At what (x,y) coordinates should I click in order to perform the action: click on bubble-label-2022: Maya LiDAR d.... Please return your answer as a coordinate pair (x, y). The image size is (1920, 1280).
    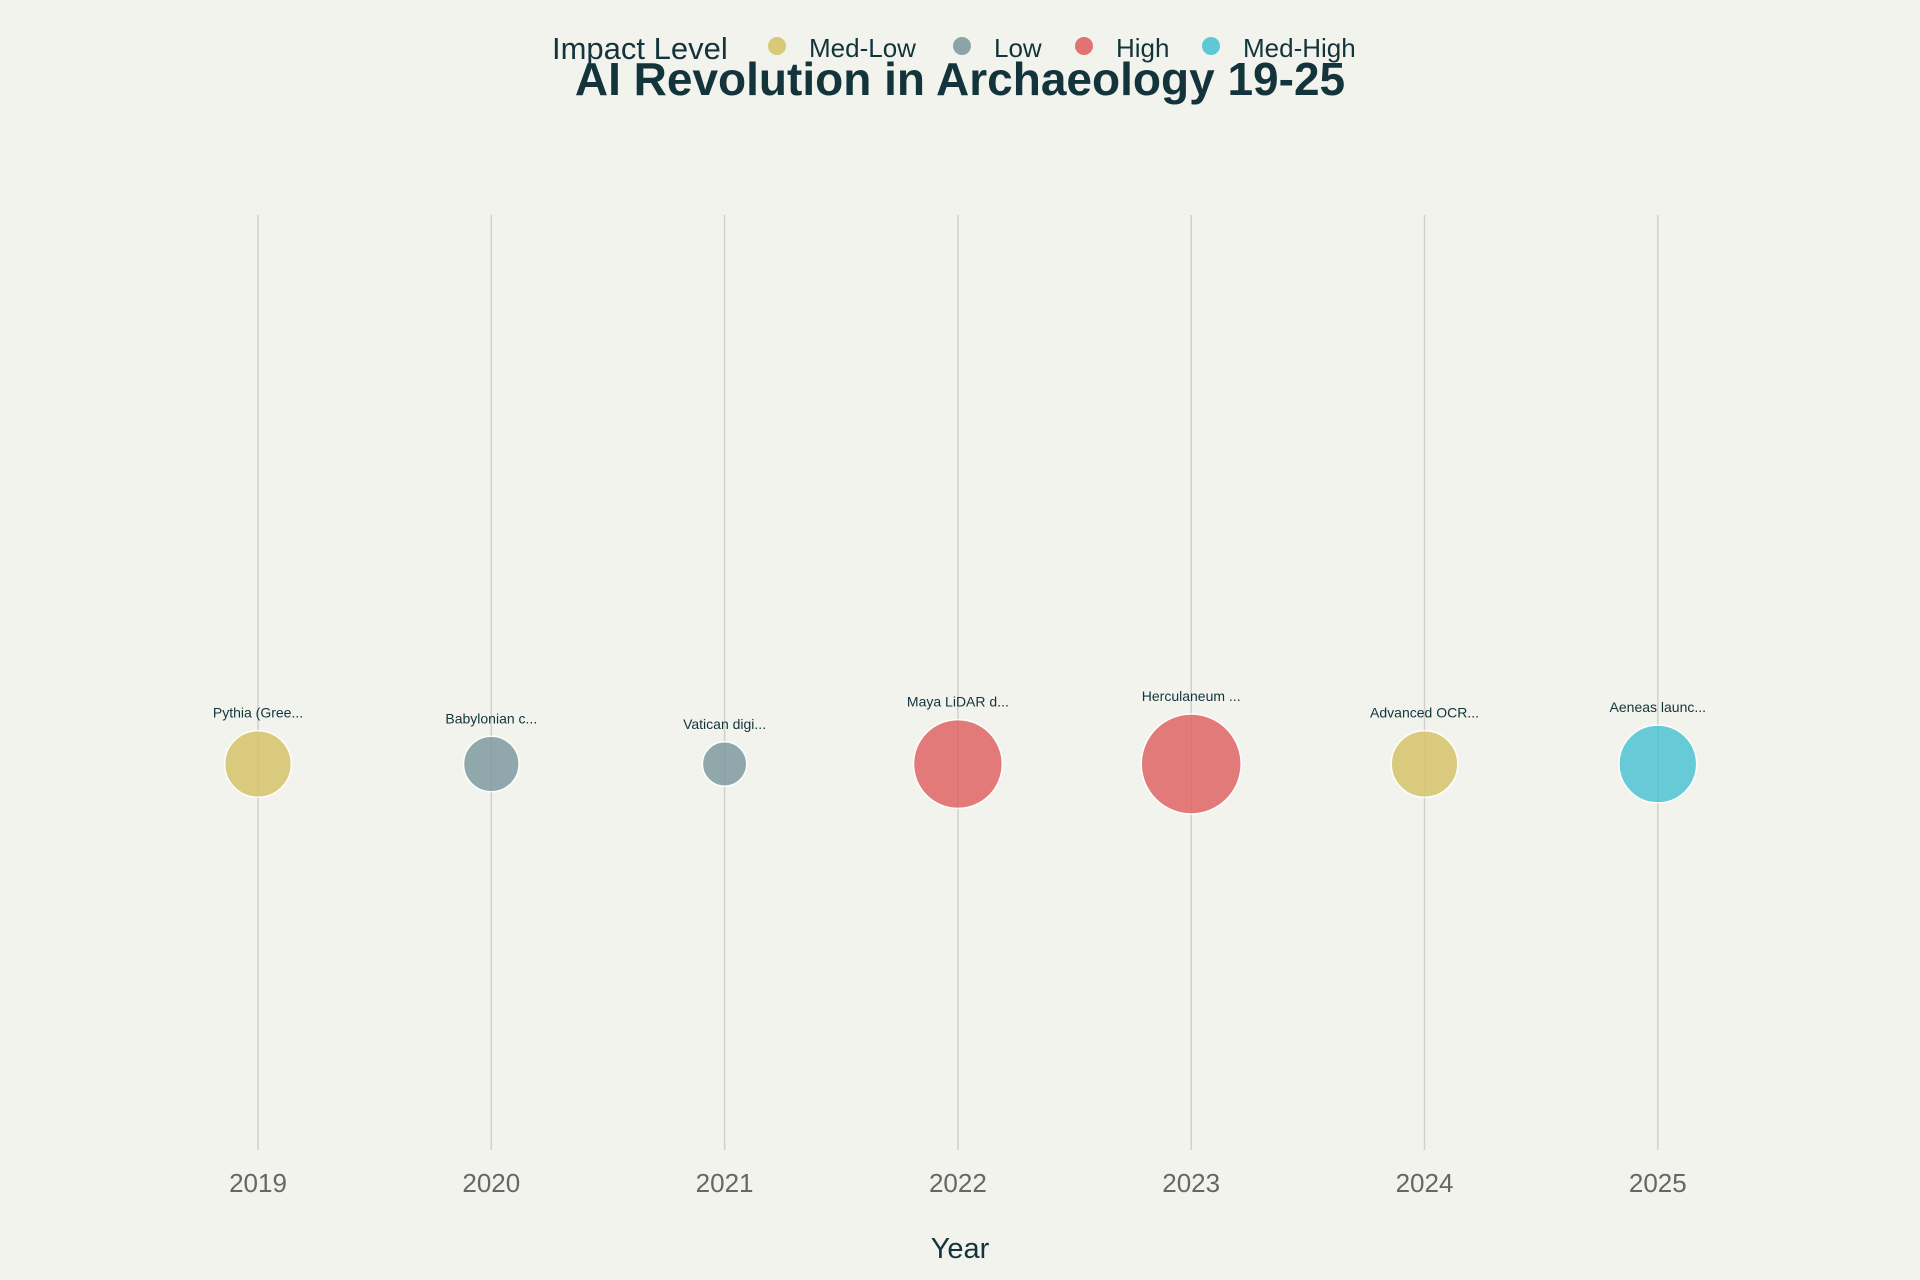
    Looking at the image, I should click on (958, 702).